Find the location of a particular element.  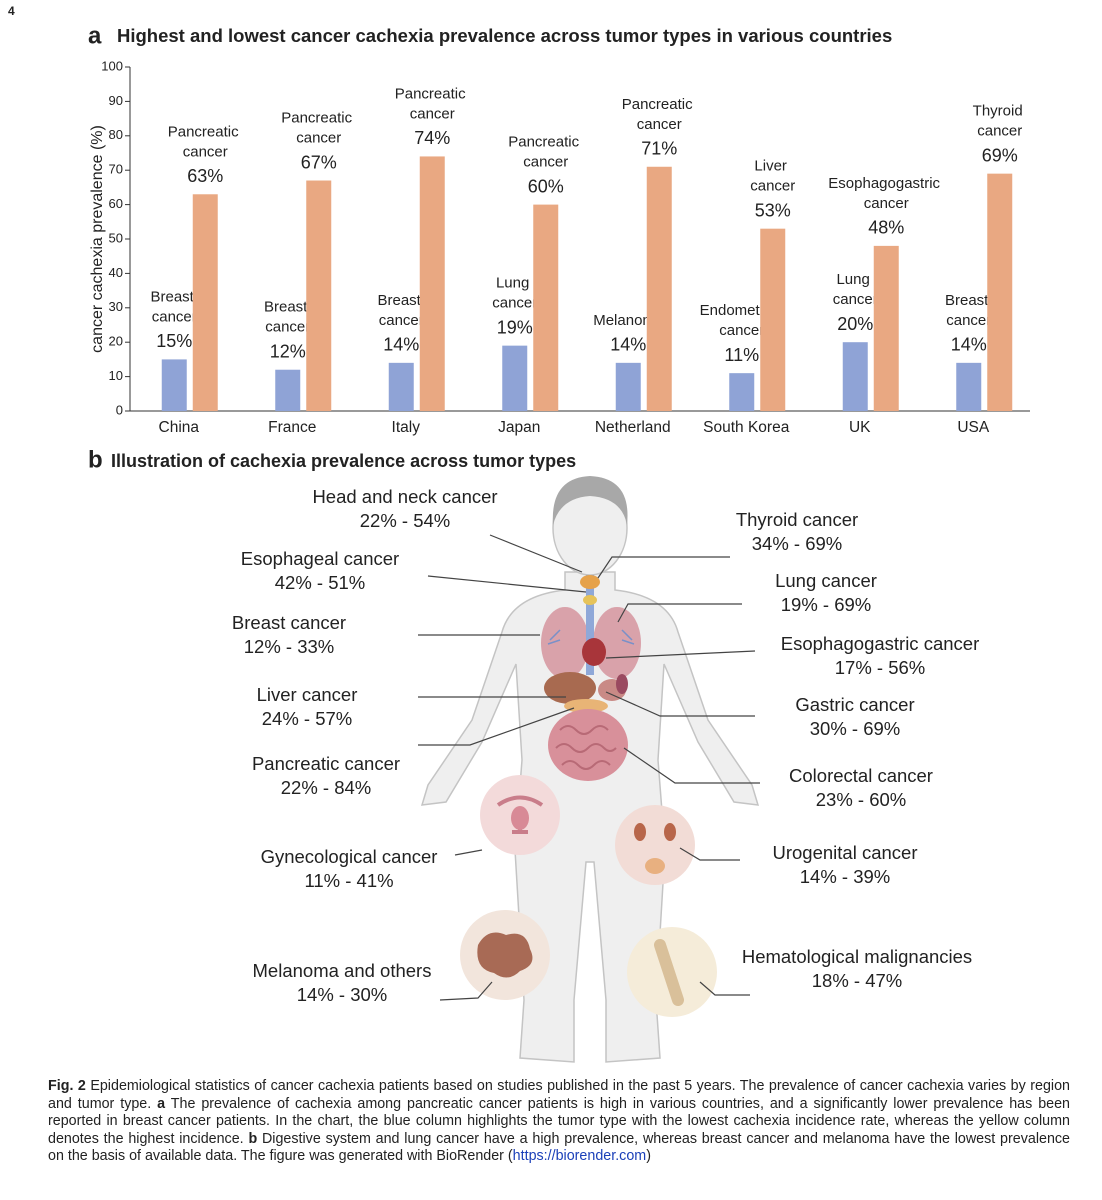

data-label: 74% is located at coordinates (432, 138).